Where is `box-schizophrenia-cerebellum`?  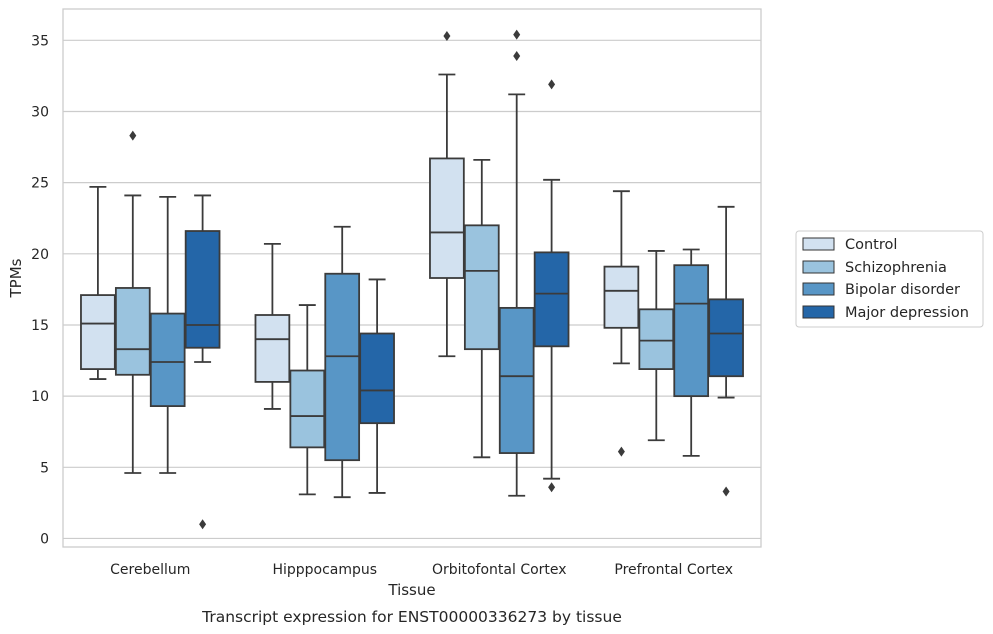 box-schizophrenia-cerebellum is located at coordinates (132, 302).